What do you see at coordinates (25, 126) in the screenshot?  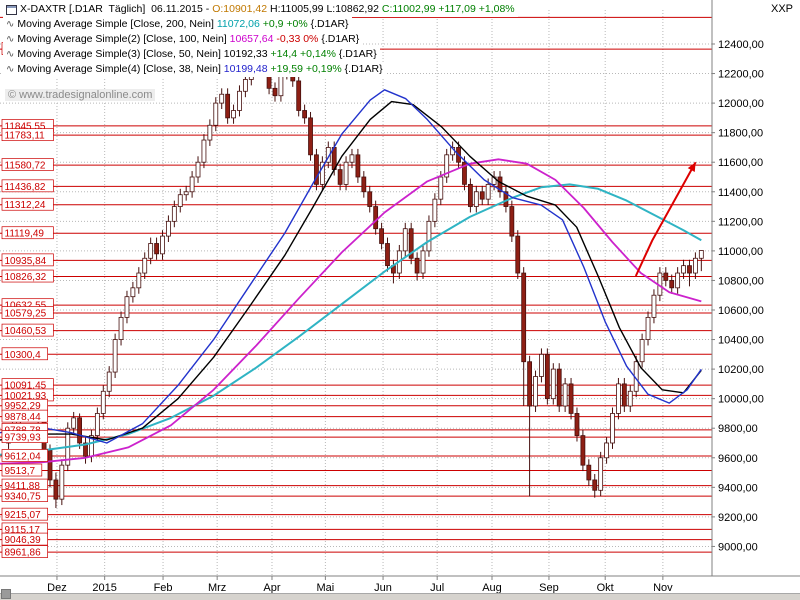 I see `price-level-label: 11845,55` at bounding box center [25, 126].